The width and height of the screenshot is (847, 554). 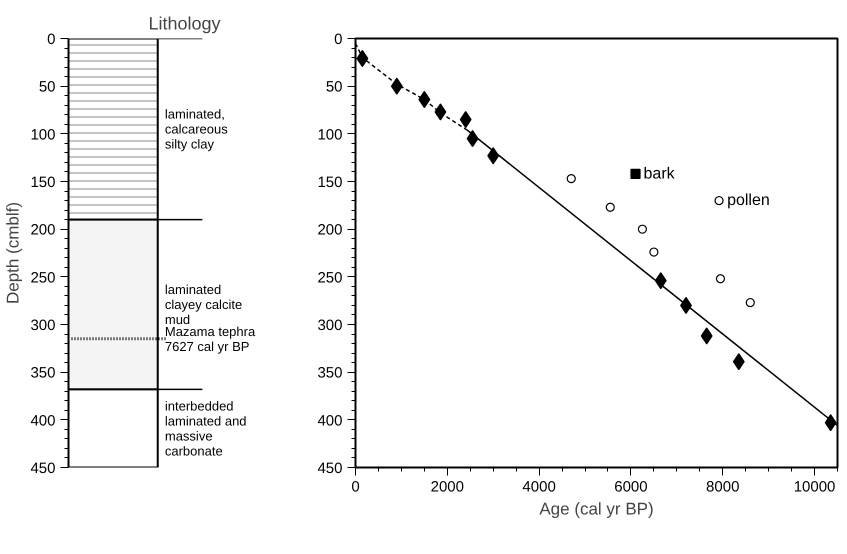 I want to click on annotation: bark, so click(x=660, y=173).